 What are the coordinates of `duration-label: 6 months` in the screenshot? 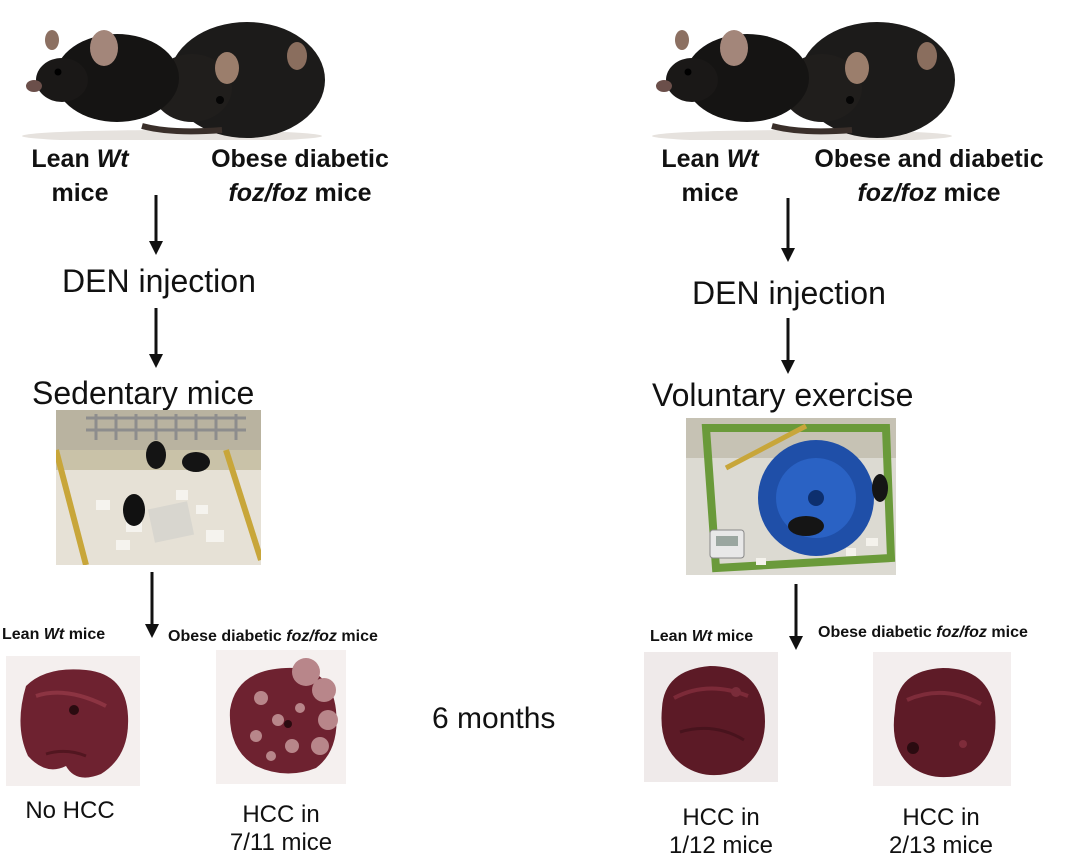 It's located at (494, 718).